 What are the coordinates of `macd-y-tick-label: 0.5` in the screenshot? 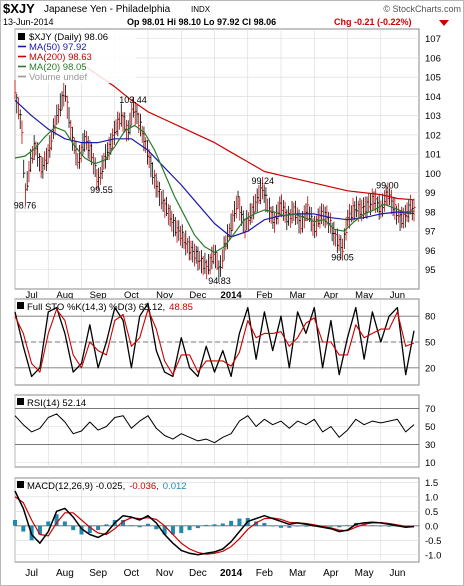 It's located at (431, 512).